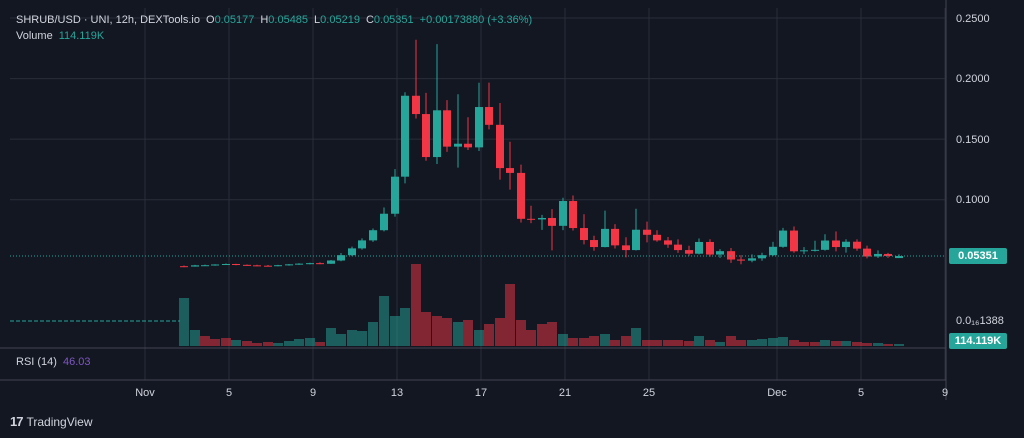 The width and height of the screenshot is (1024, 438). Describe the element at coordinates (210, 20) in the screenshot. I see `open-label: O` at that location.